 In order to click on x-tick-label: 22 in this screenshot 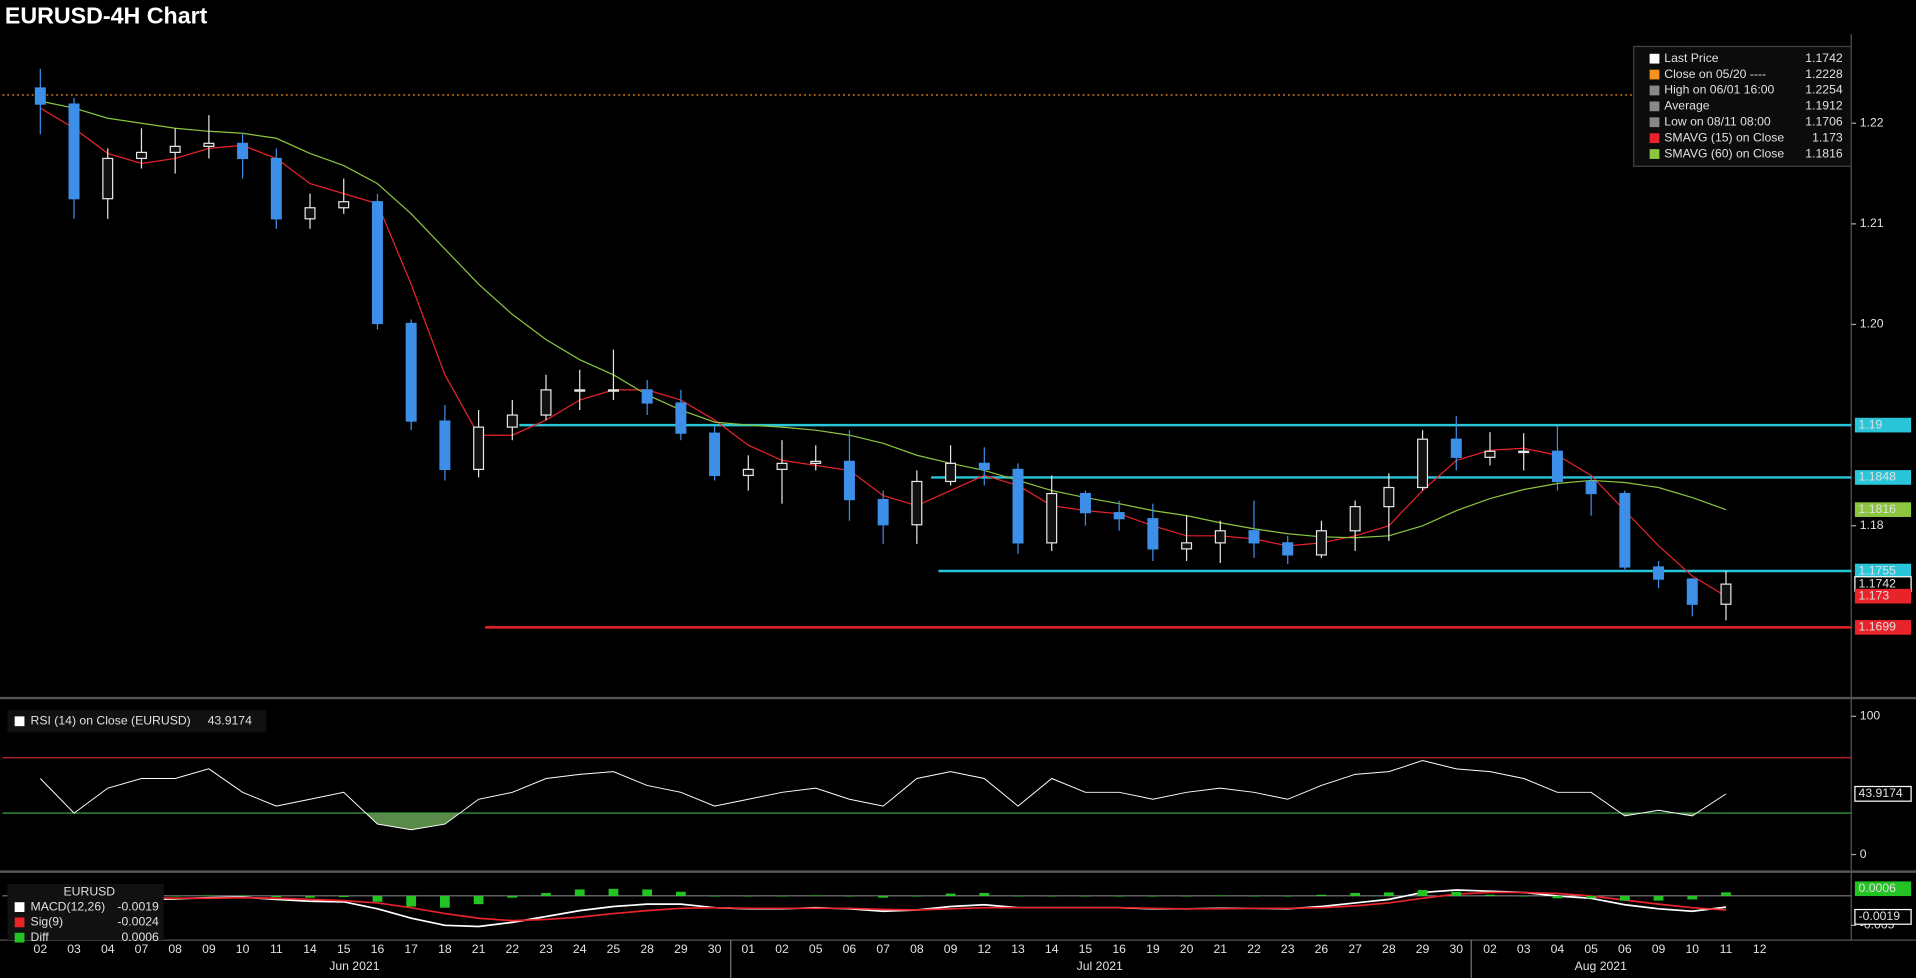, I will do `click(513, 949)`.